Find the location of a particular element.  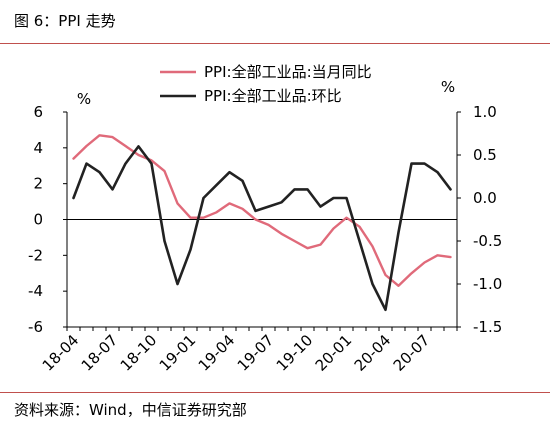

left-tick-label: -6 is located at coordinates (35, 327).